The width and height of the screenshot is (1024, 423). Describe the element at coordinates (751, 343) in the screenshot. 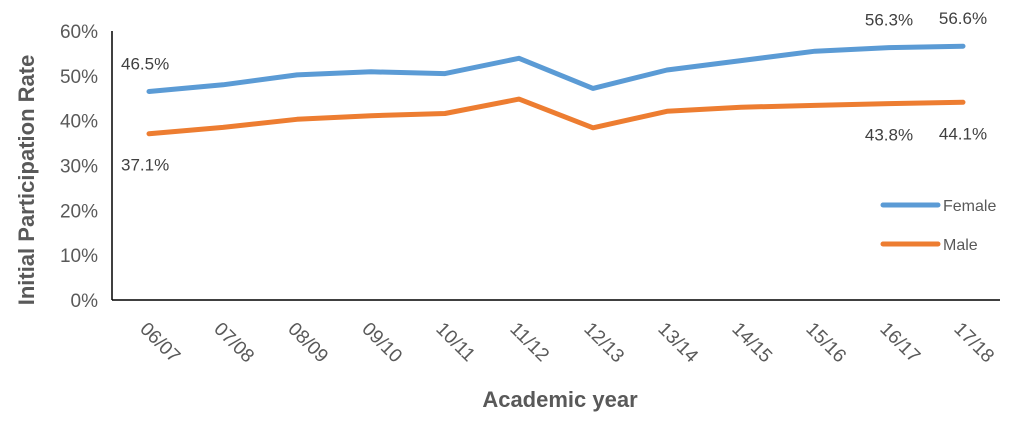

I see `x-tick-label: 14/15` at that location.